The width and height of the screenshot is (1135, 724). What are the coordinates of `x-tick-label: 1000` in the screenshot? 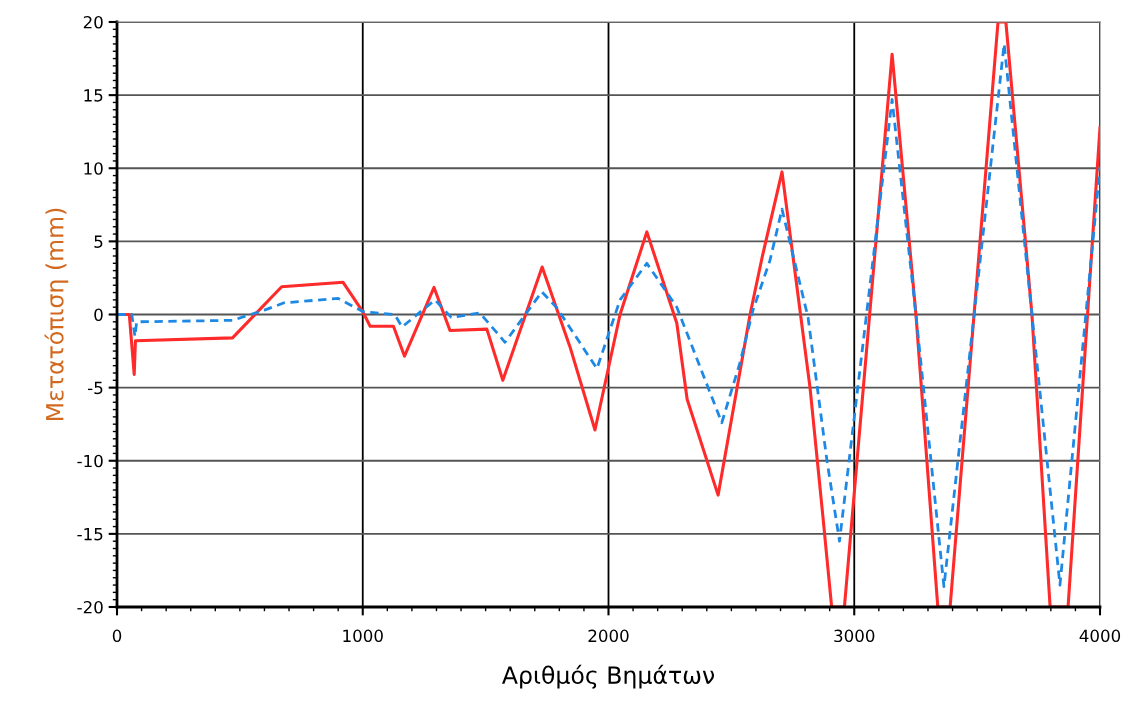 It's located at (363, 636).